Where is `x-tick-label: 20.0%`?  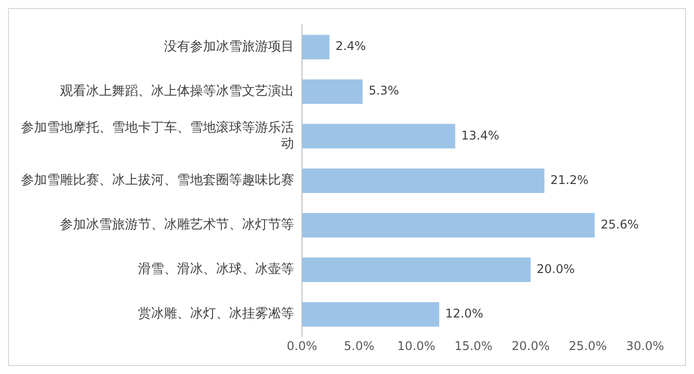 x-tick-label: 20.0% is located at coordinates (531, 345).